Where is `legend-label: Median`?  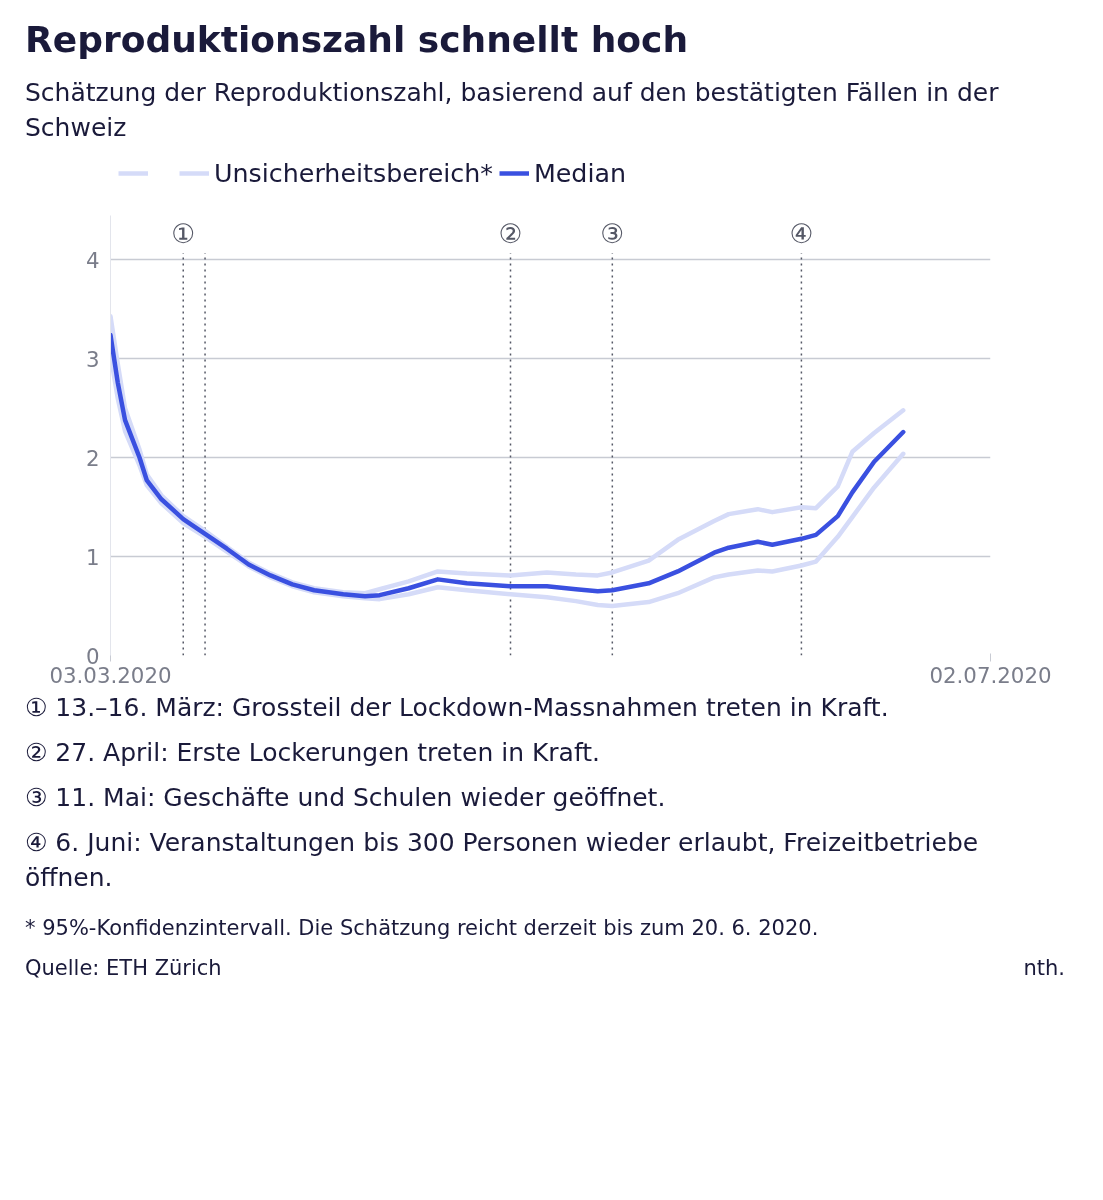 legend-label: Median is located at coordinates (580, 173).